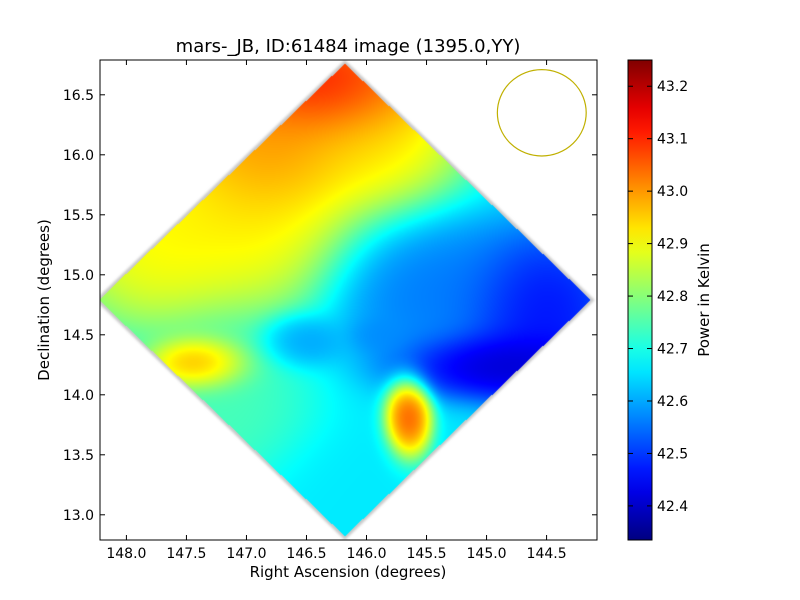  What do you see at coordinates (306, 554) in the screenshot?
I see `x-tick-label: 146.5` at bounding box center [306, 554].